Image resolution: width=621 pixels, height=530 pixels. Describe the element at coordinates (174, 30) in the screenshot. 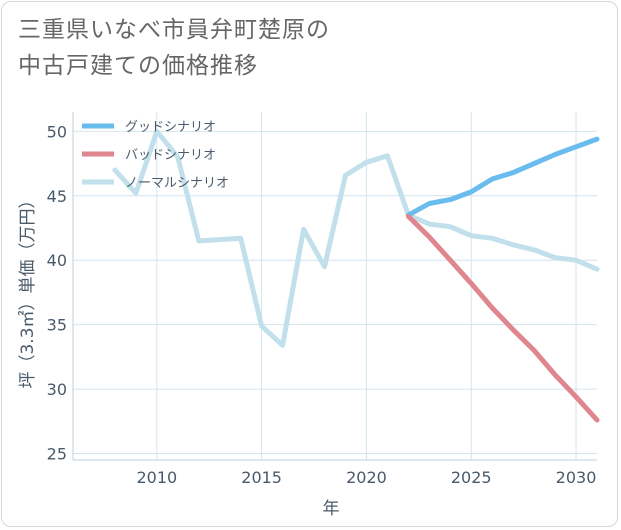

I see `chart-title-line1: 三重県いなべ市員弁町楚原の` at that location.